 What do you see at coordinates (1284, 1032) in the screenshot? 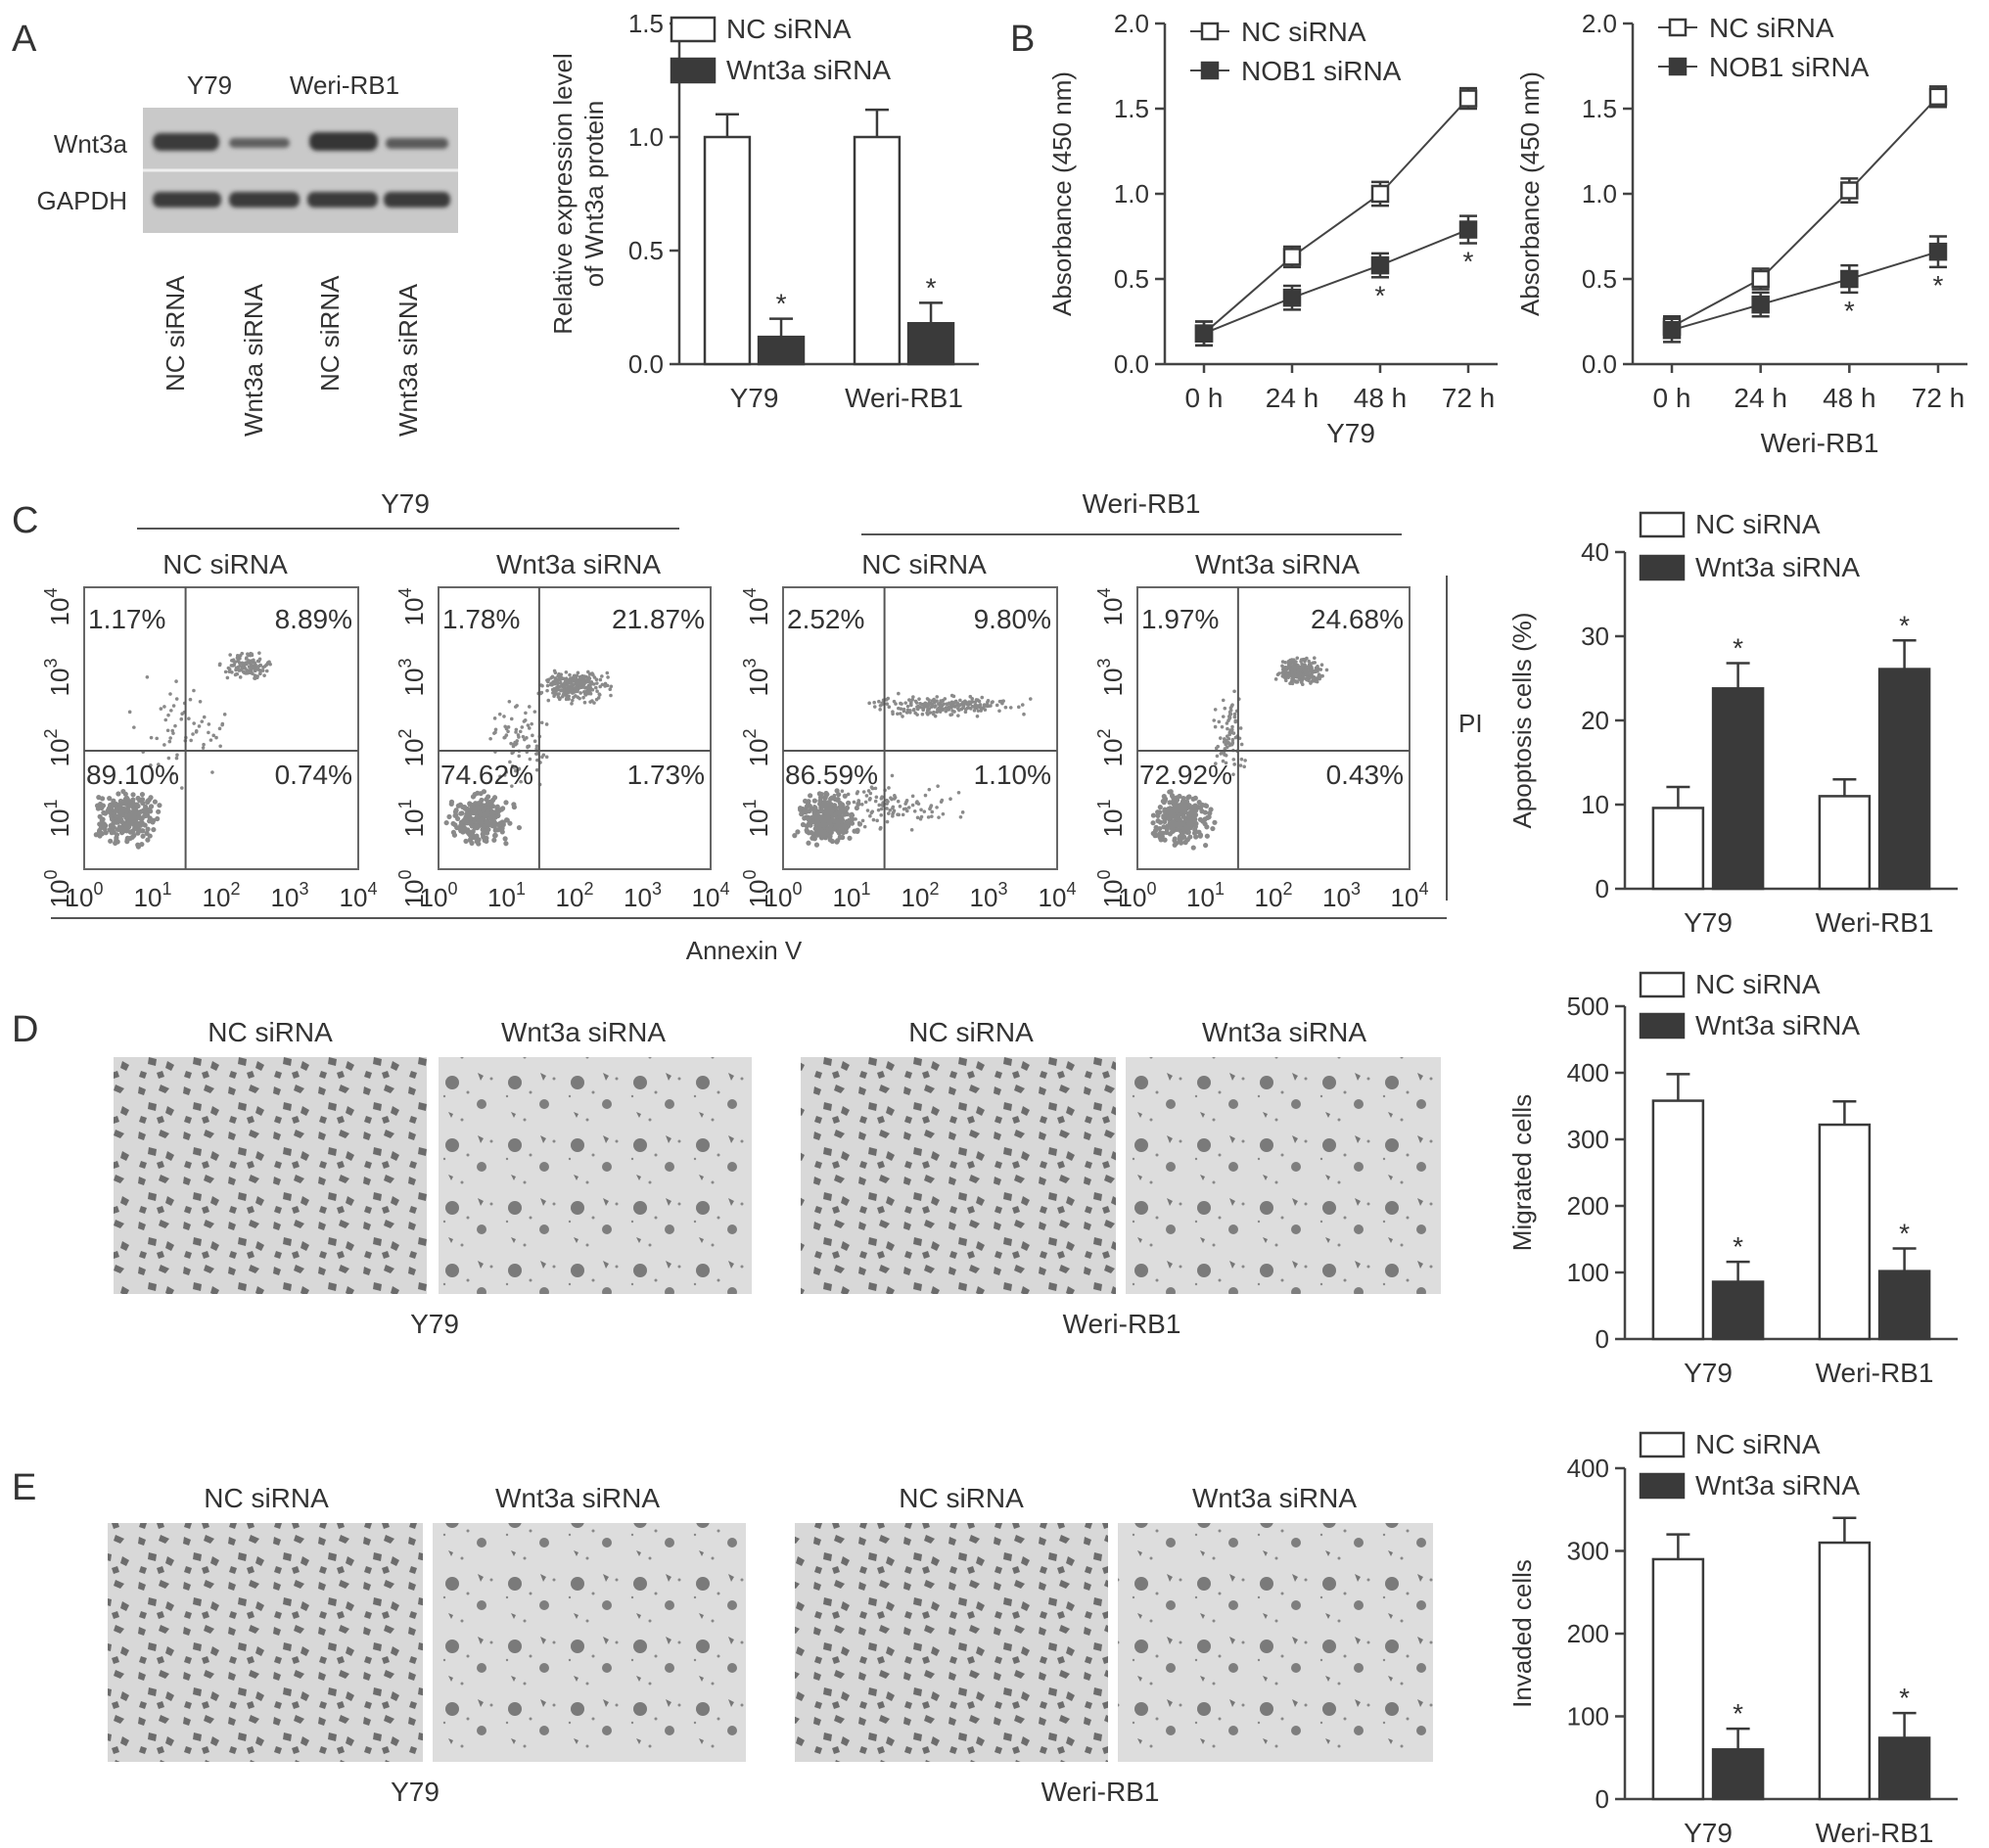
I see `micro-d-title-4: Wnt3a siRNA` at bounding box center [1284, 1032].